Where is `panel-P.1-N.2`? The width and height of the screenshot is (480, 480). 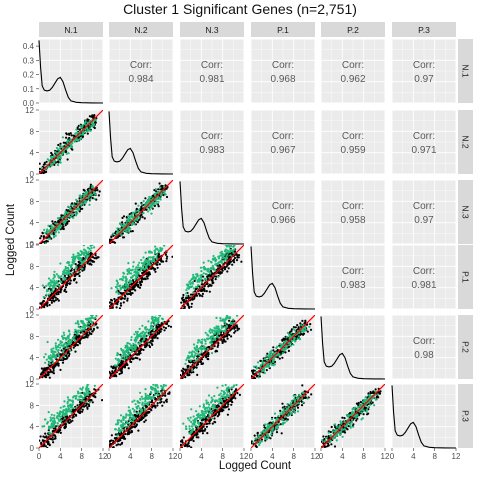
panel-P.1-N.2 is located at coordinates (140, 274).